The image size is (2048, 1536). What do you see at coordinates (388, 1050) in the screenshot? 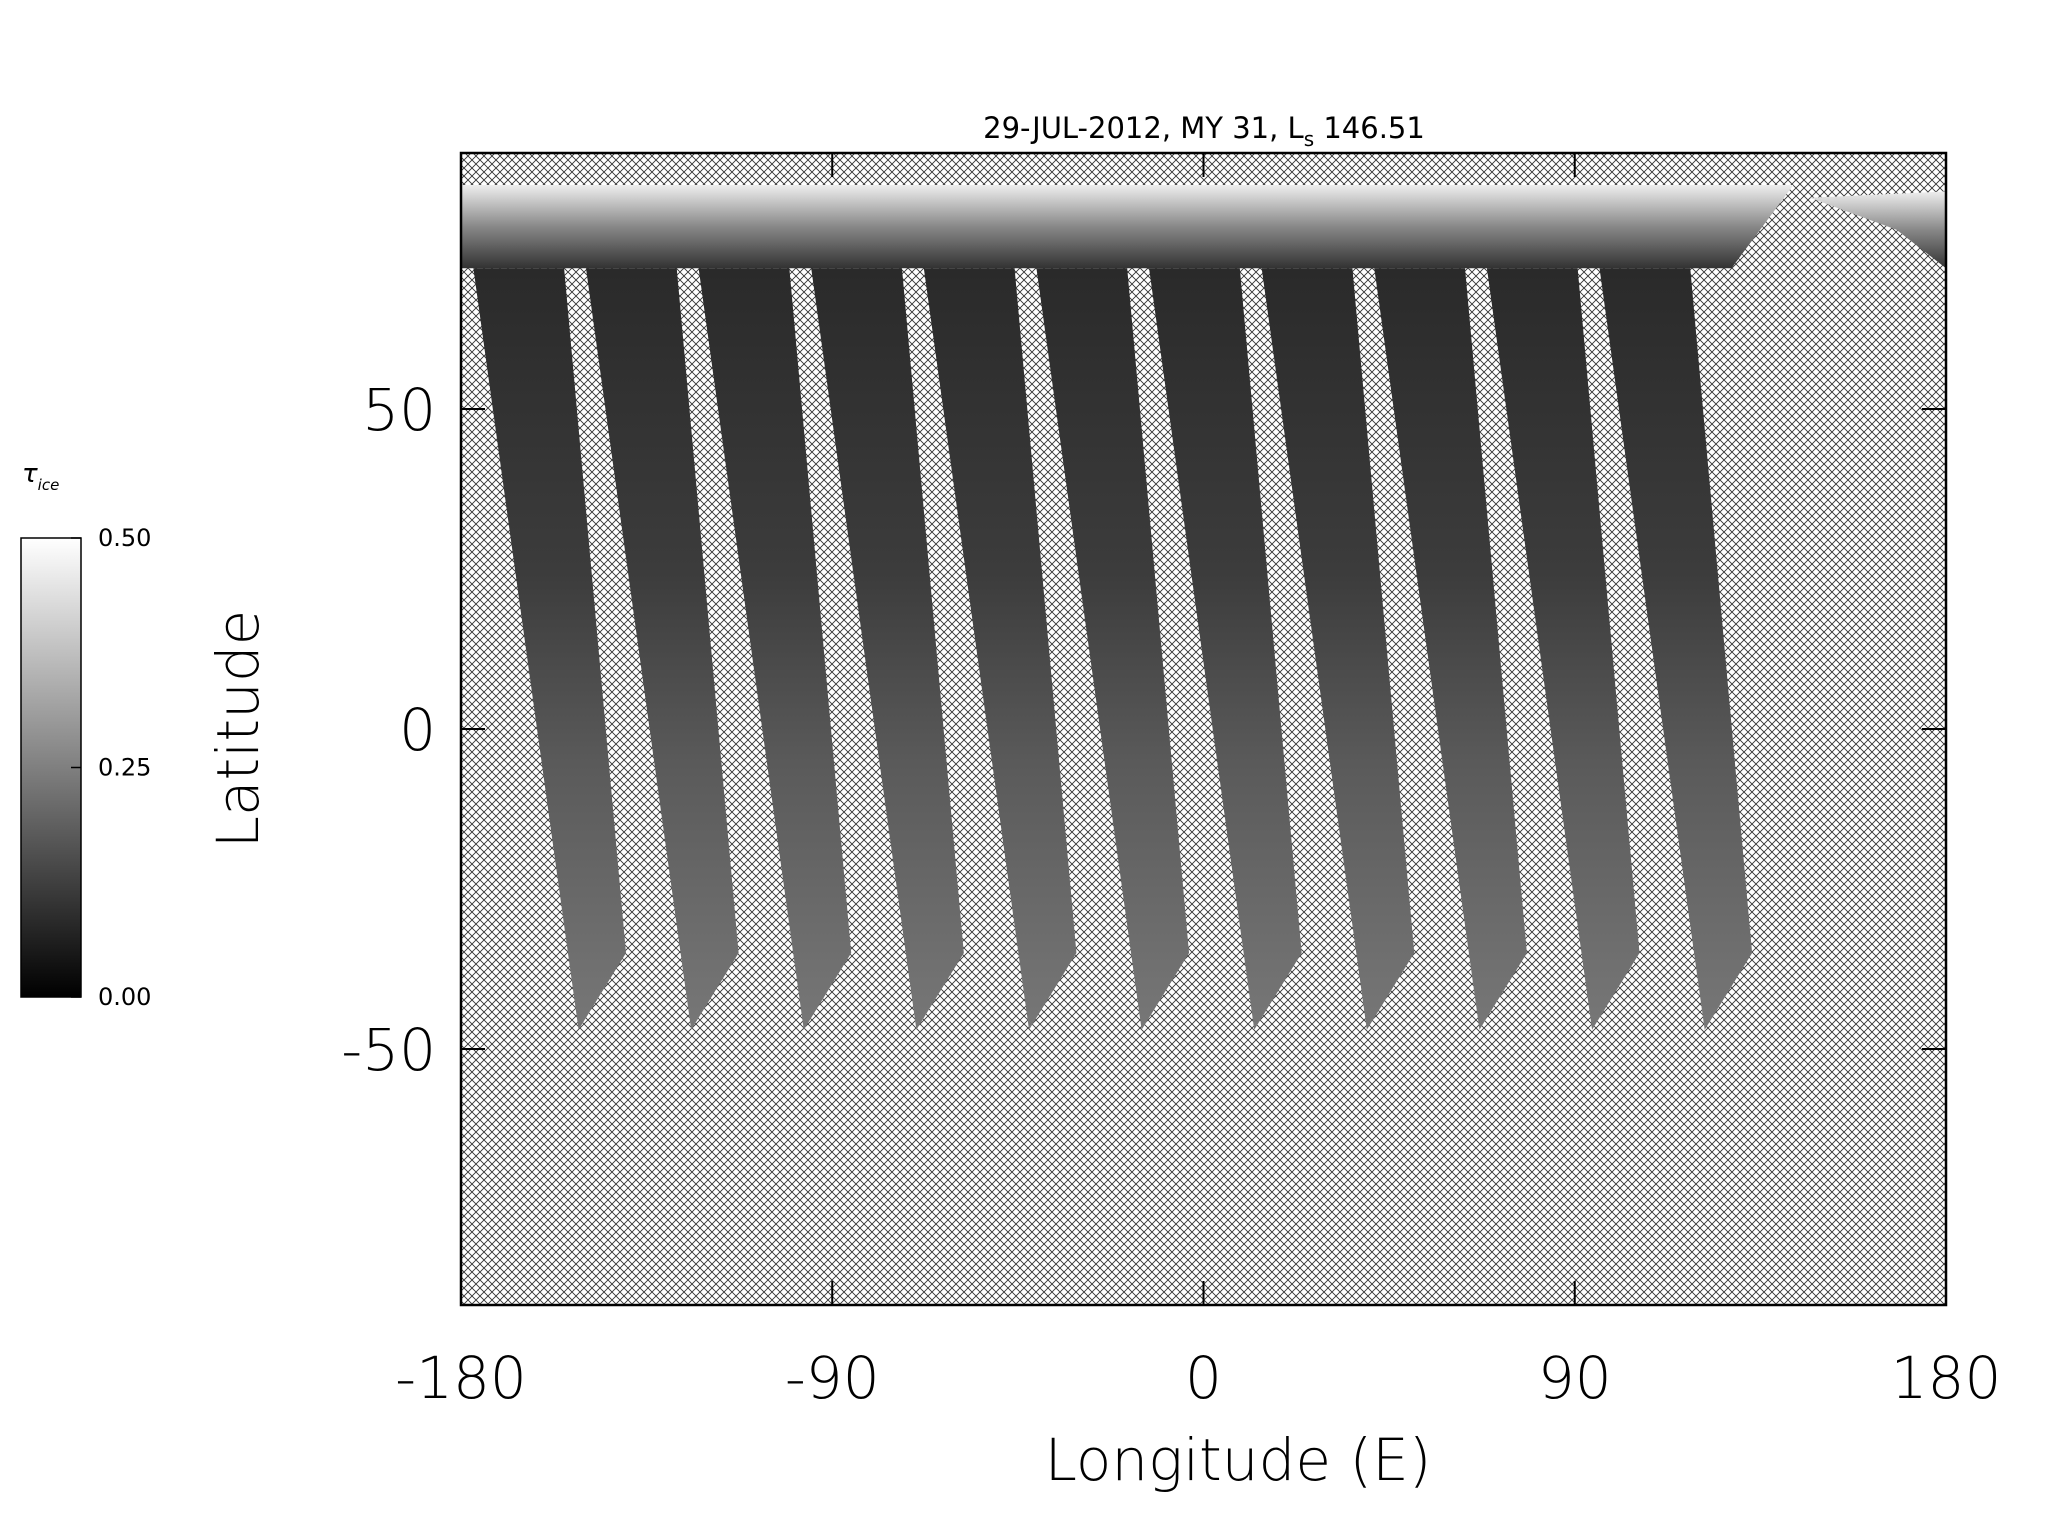
I see `y-tick-label: -50` at bounding box center [388, 1050].